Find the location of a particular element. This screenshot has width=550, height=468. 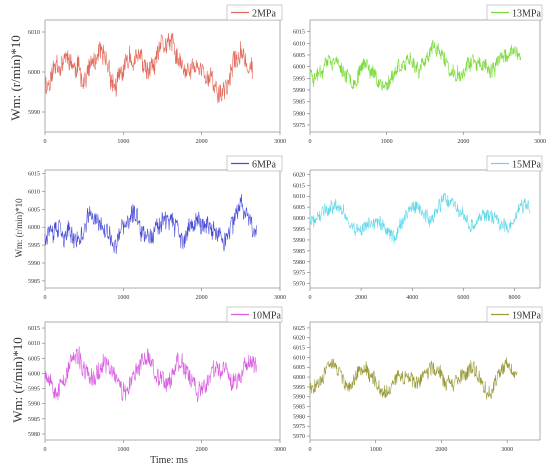

series-line-10MPa is located at coordinates (150, 374).